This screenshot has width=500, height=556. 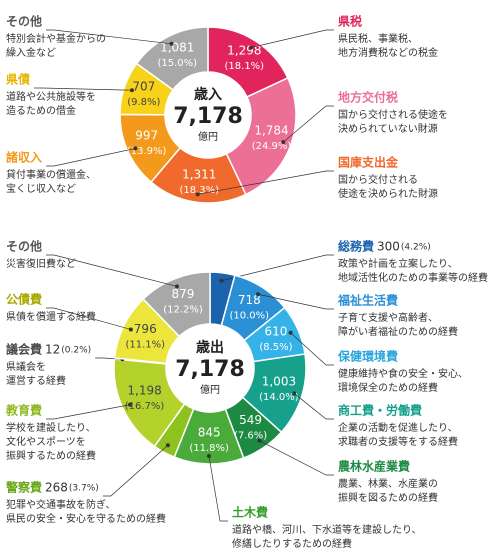 I want to click on category-name: 保健環境費, so click(x=367, y=356).